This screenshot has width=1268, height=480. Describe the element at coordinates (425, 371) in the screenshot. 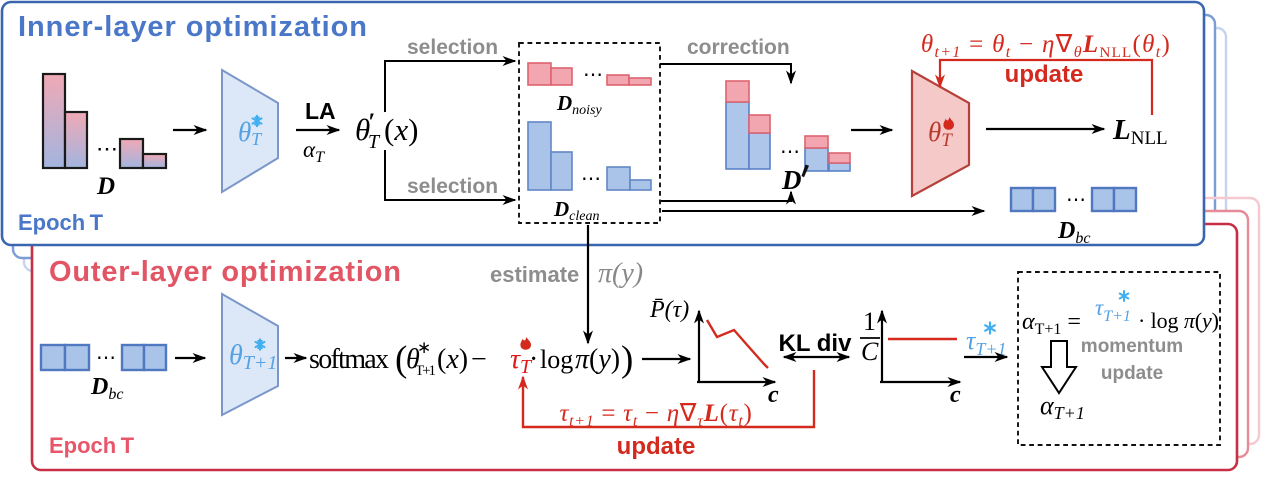

I see `svg-text: T+1` at that location.